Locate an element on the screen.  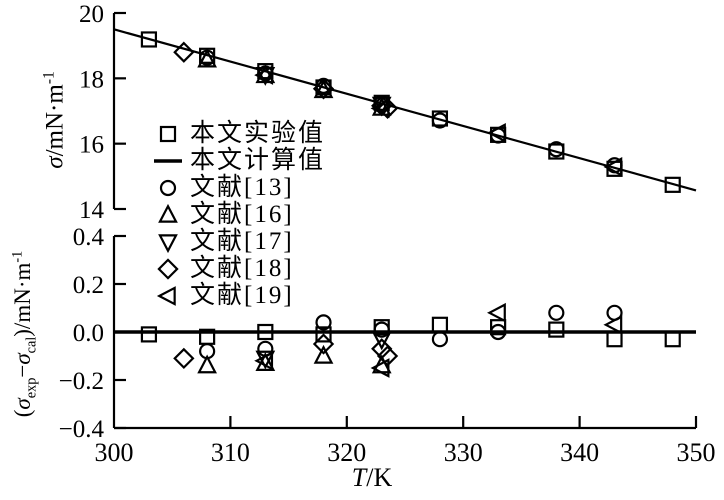
top-y-axis-label: σ/mN·m-1 is located at coordinates (54, 119).